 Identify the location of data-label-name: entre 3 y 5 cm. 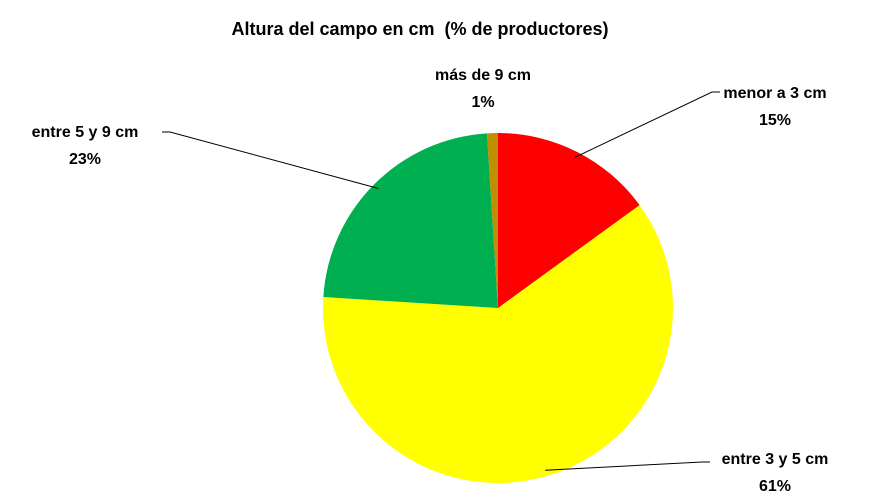
(775, 459).